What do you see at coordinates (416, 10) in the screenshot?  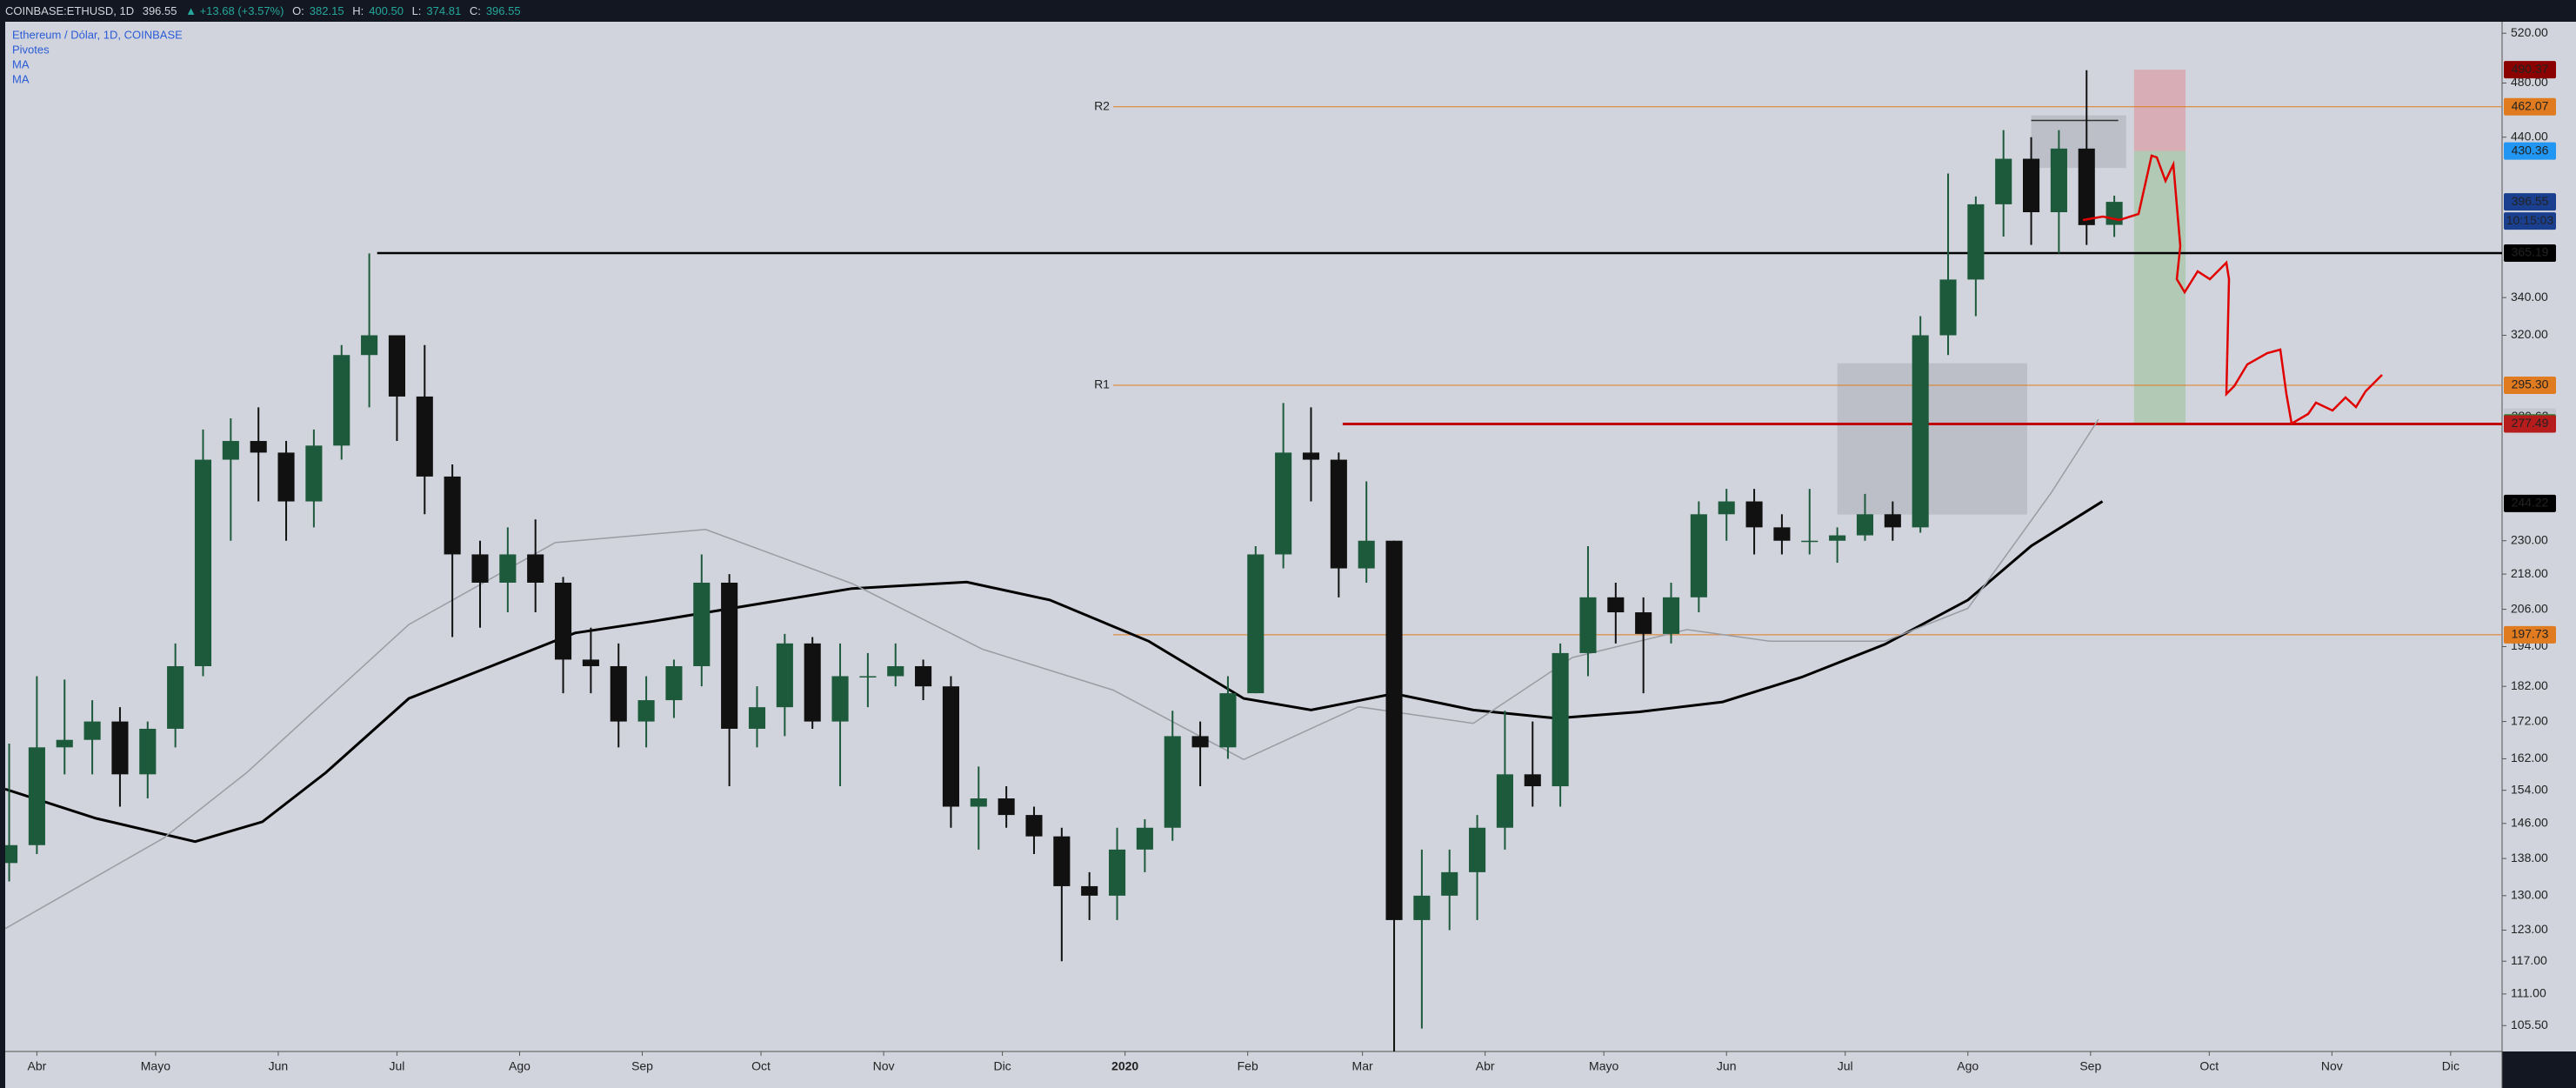 I see `ohlc-label: L:` at bounding box center [416, 10].